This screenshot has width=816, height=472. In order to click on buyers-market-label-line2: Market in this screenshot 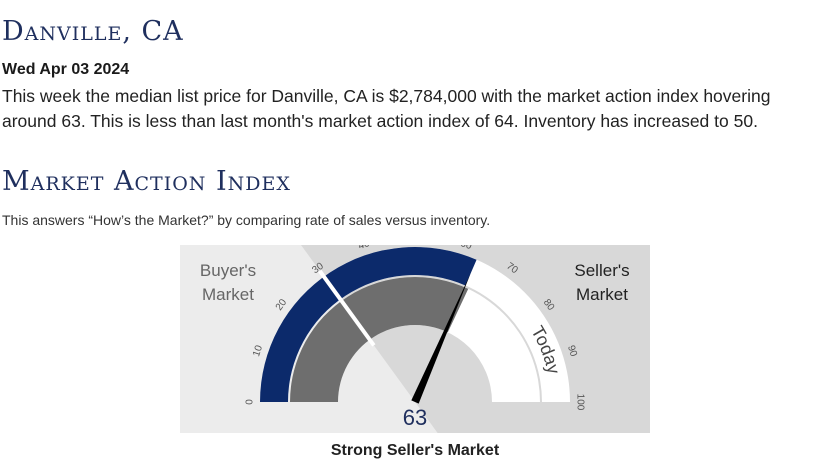, I will do `click(228, 294)`.